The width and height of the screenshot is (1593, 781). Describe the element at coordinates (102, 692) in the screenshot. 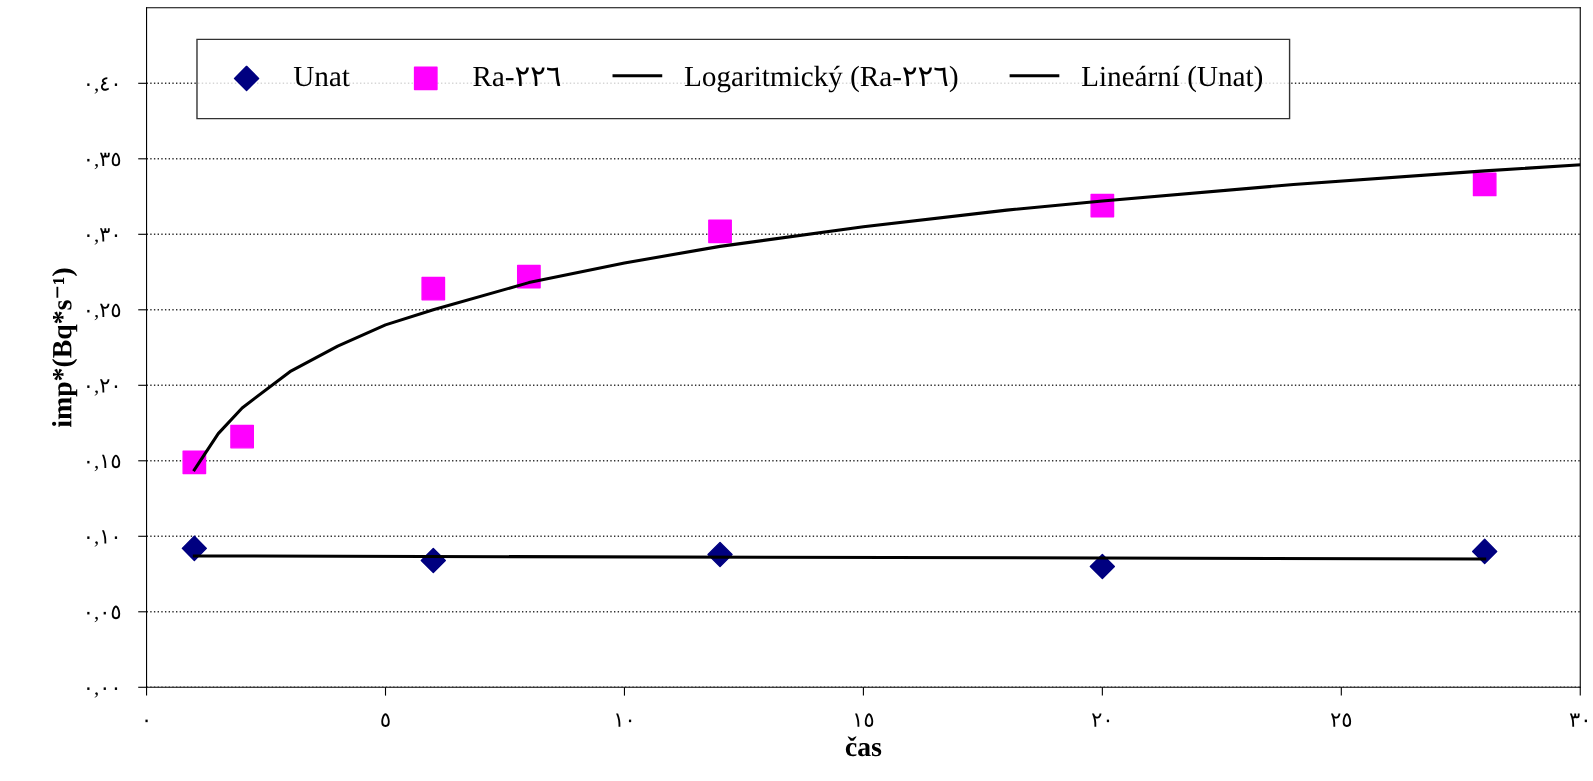

I see `y-tick-label: ٠,٠٠` at that location.